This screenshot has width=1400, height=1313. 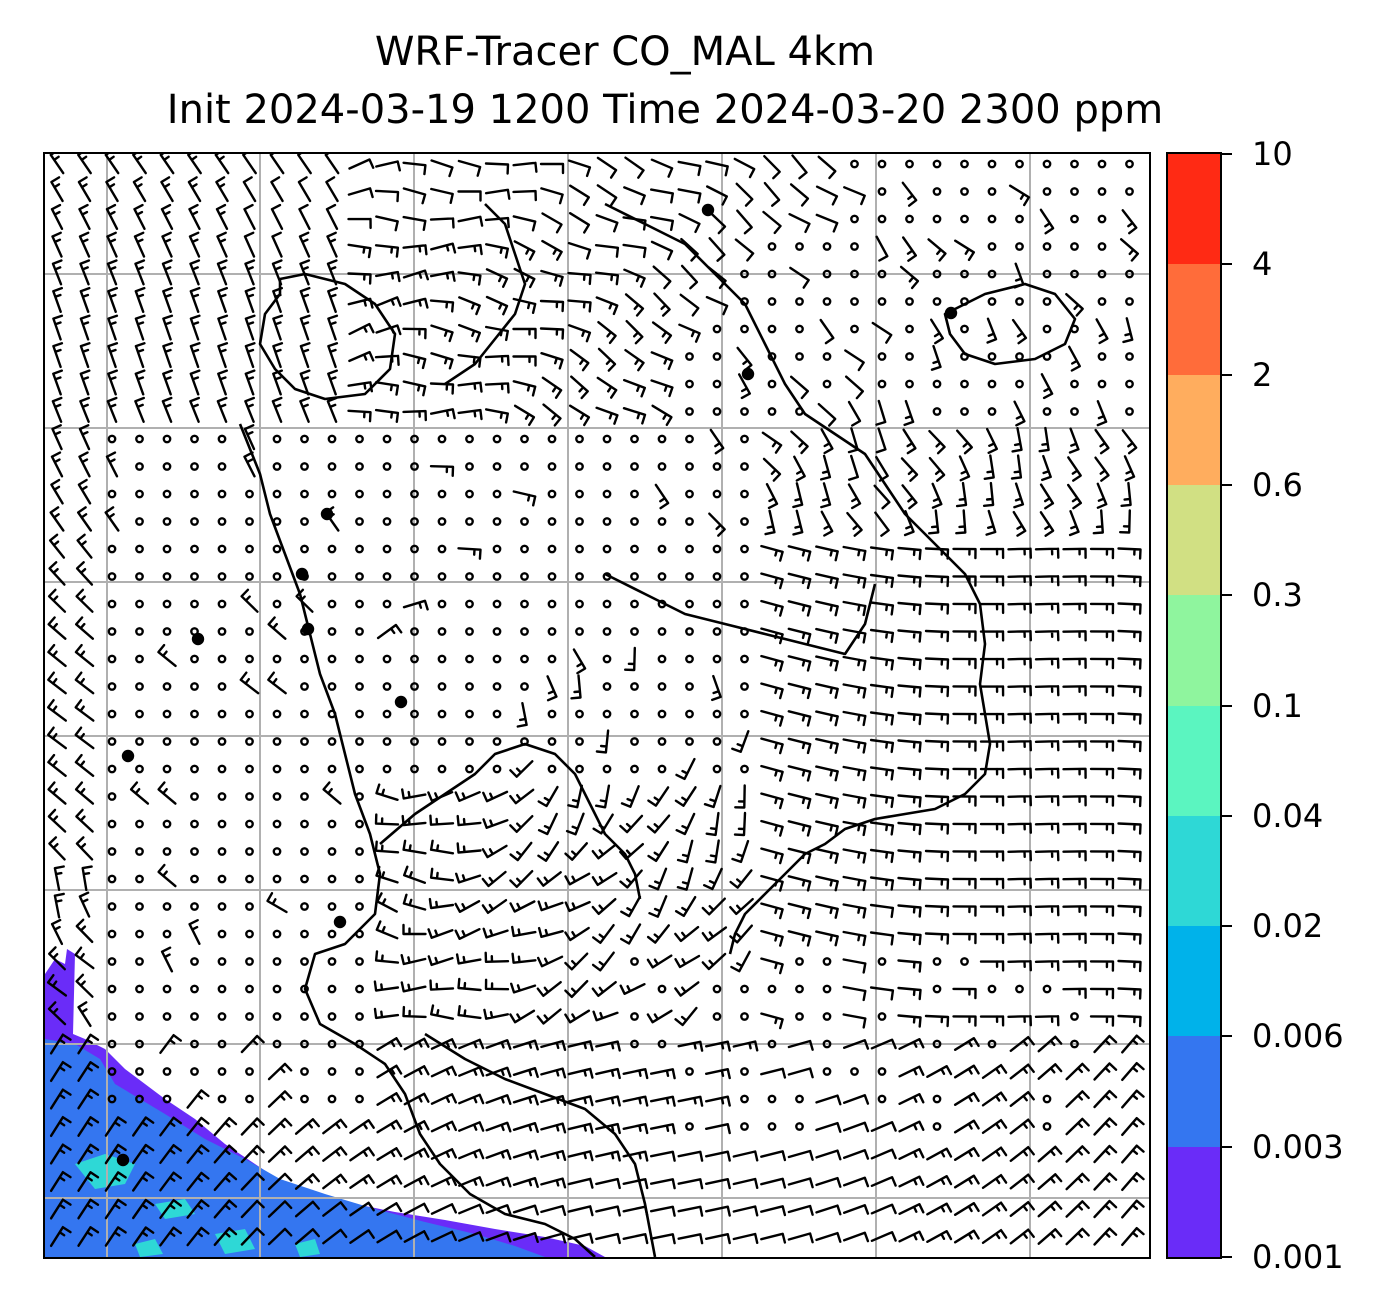 I want to click on colorbar-band, so click(x=1194, y=871).